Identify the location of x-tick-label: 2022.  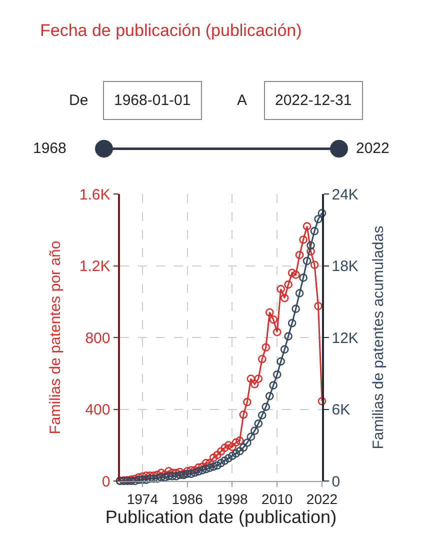
(322, 498).